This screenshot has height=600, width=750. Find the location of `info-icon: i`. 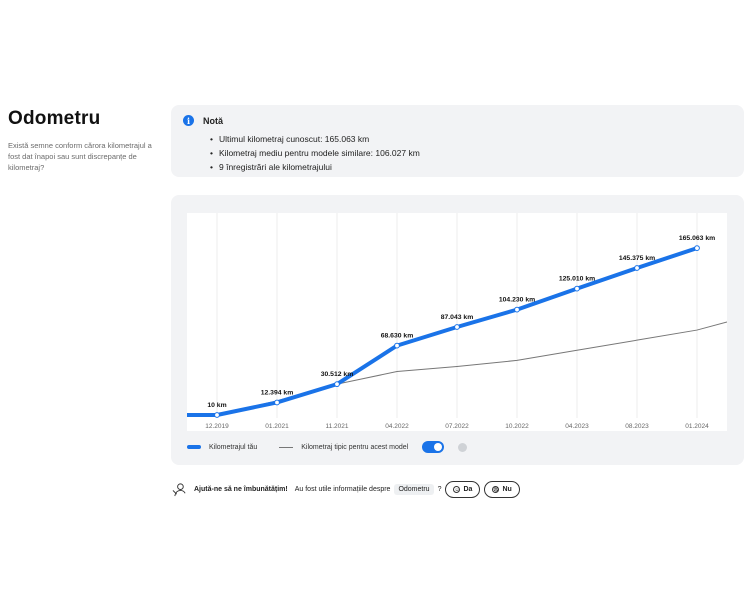

info-icon: i is located at coordinates (188, 120).